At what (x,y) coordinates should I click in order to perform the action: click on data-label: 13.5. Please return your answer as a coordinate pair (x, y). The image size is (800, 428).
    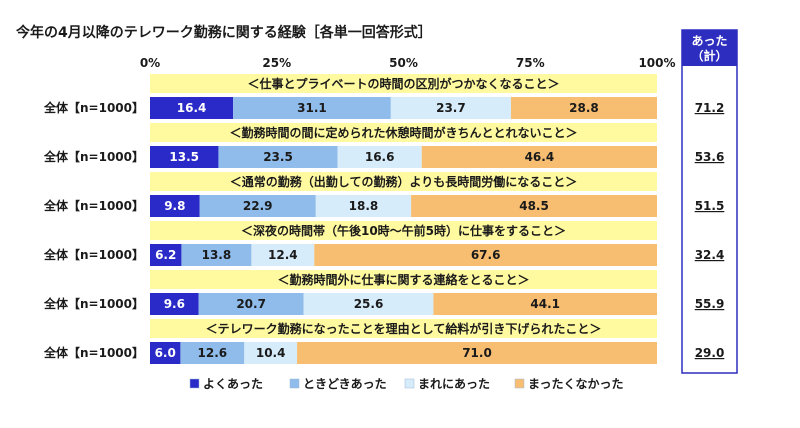
    Looking at the image, I should click on (184, 157).